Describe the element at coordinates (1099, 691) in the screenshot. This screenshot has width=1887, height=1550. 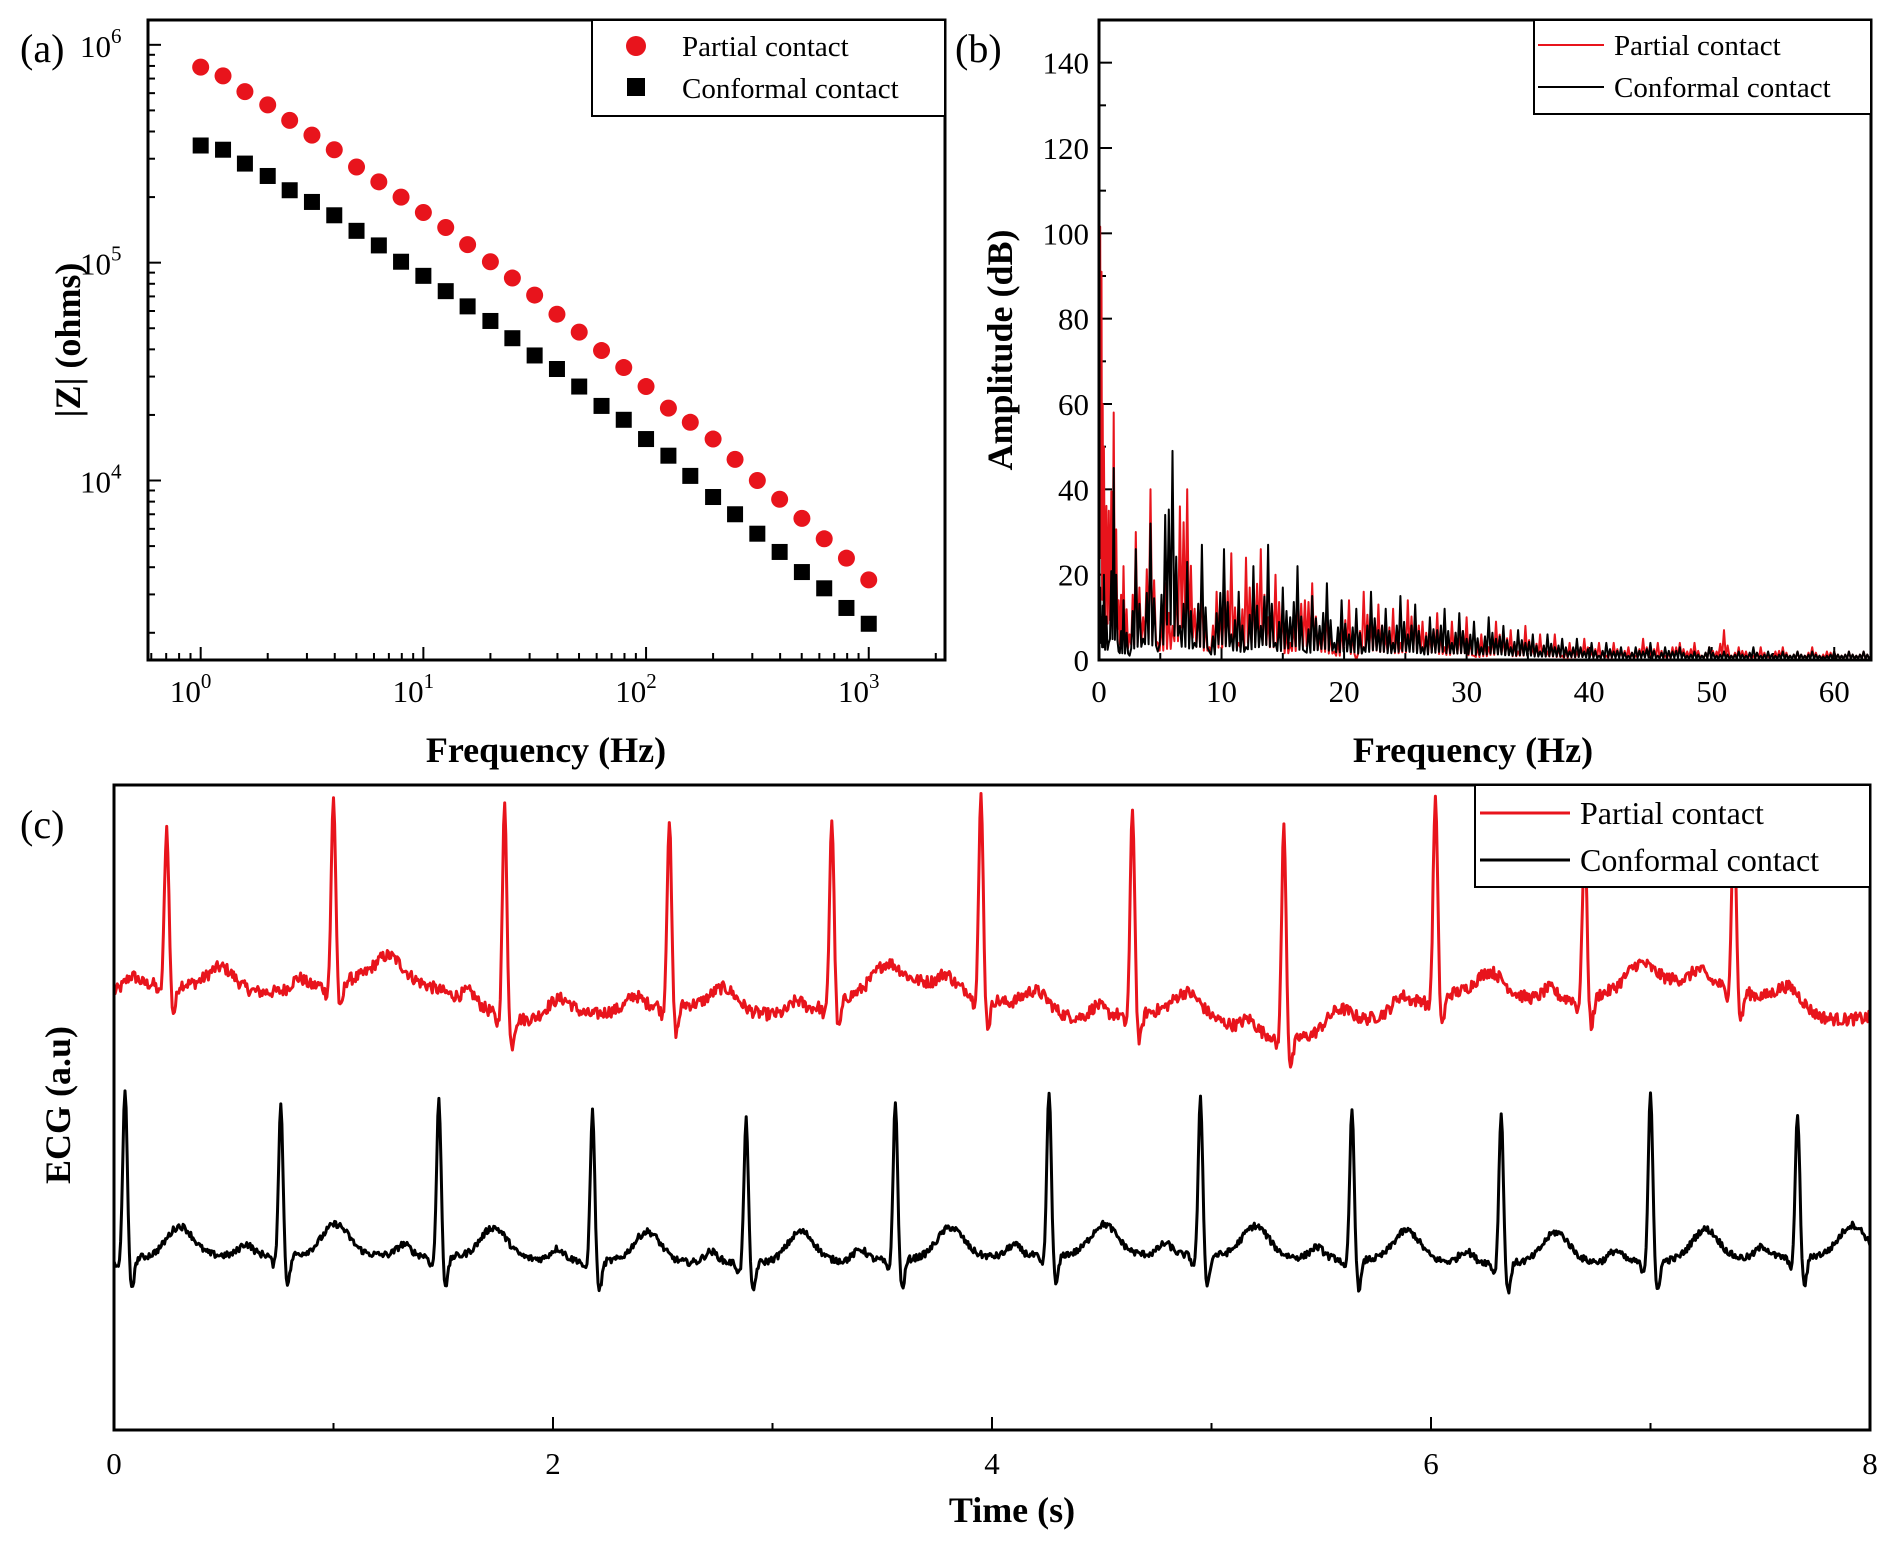
I see `panel-b-x-tick-label: 0` at that location.